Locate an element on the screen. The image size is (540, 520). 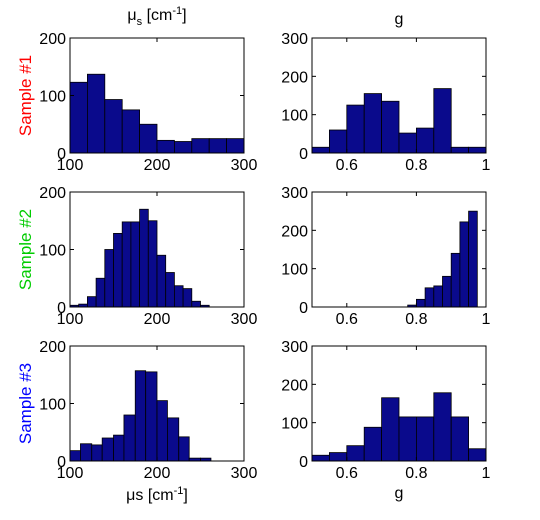
axes-box is located at coordinates (399, 403).